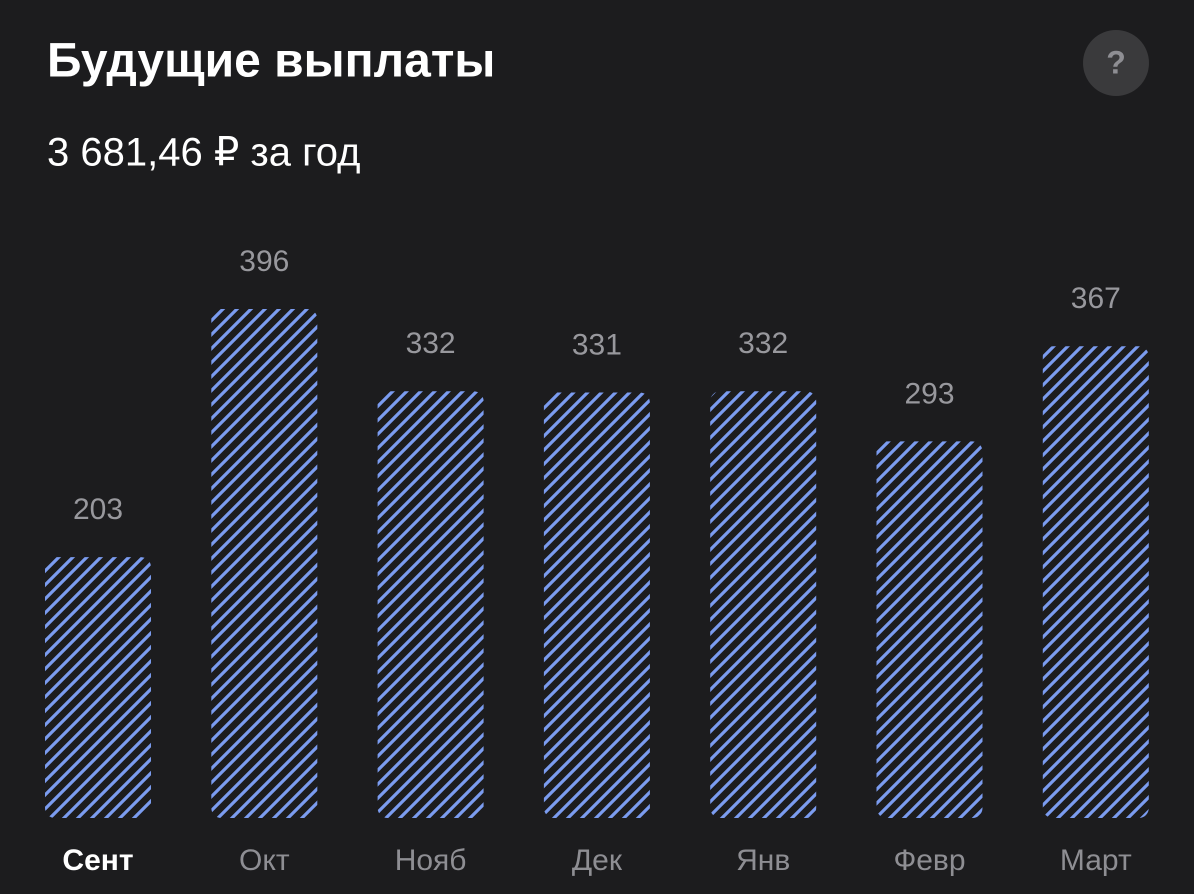 The height and width of the screenshot is (894, 1194). Describe the element at coordinates (763, 860) in the screenshot. I see `x-tick-label: Янв` at that location.